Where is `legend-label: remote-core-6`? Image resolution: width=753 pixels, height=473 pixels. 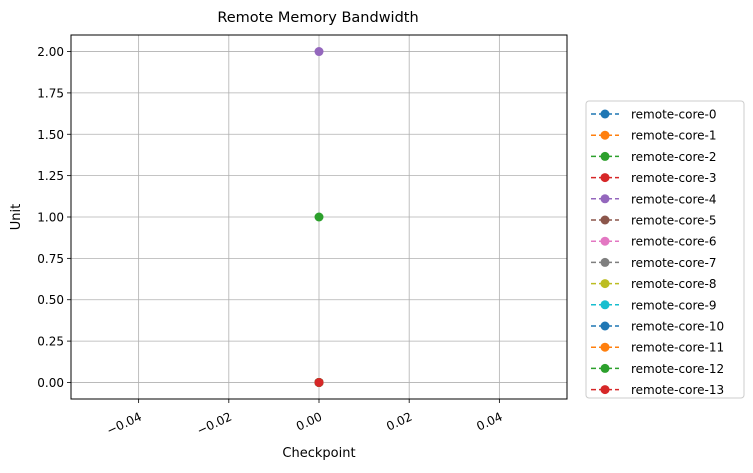 legend-label: remote-core-6 is located at coordinates (673, 242).